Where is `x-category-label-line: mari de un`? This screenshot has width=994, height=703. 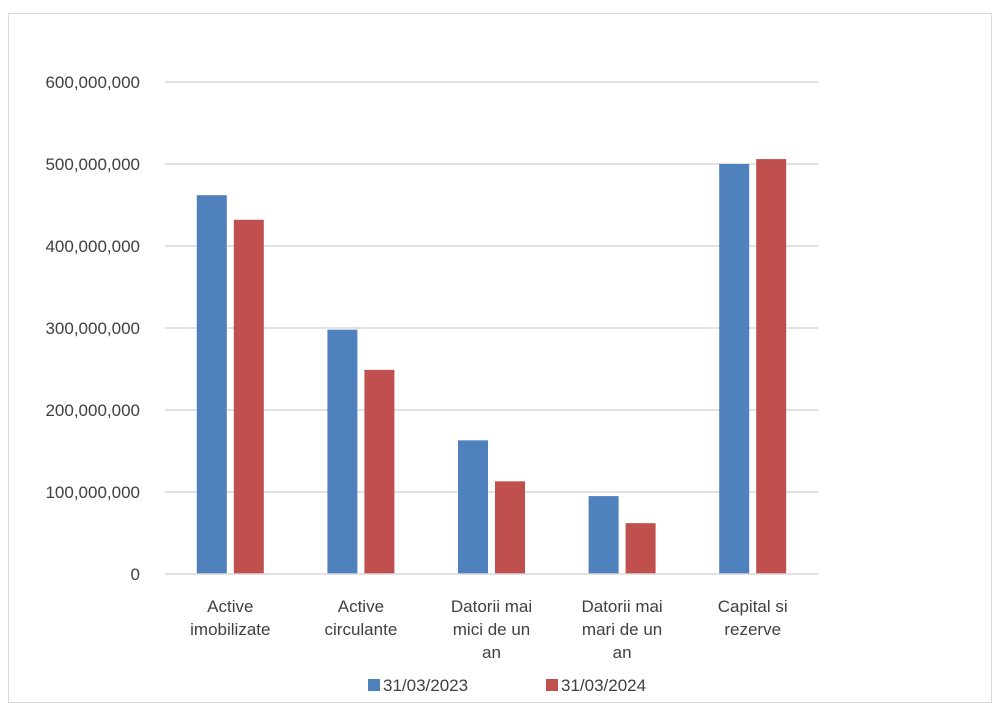
x-category-label-line: mari de un is located at coordinates (622, 629).